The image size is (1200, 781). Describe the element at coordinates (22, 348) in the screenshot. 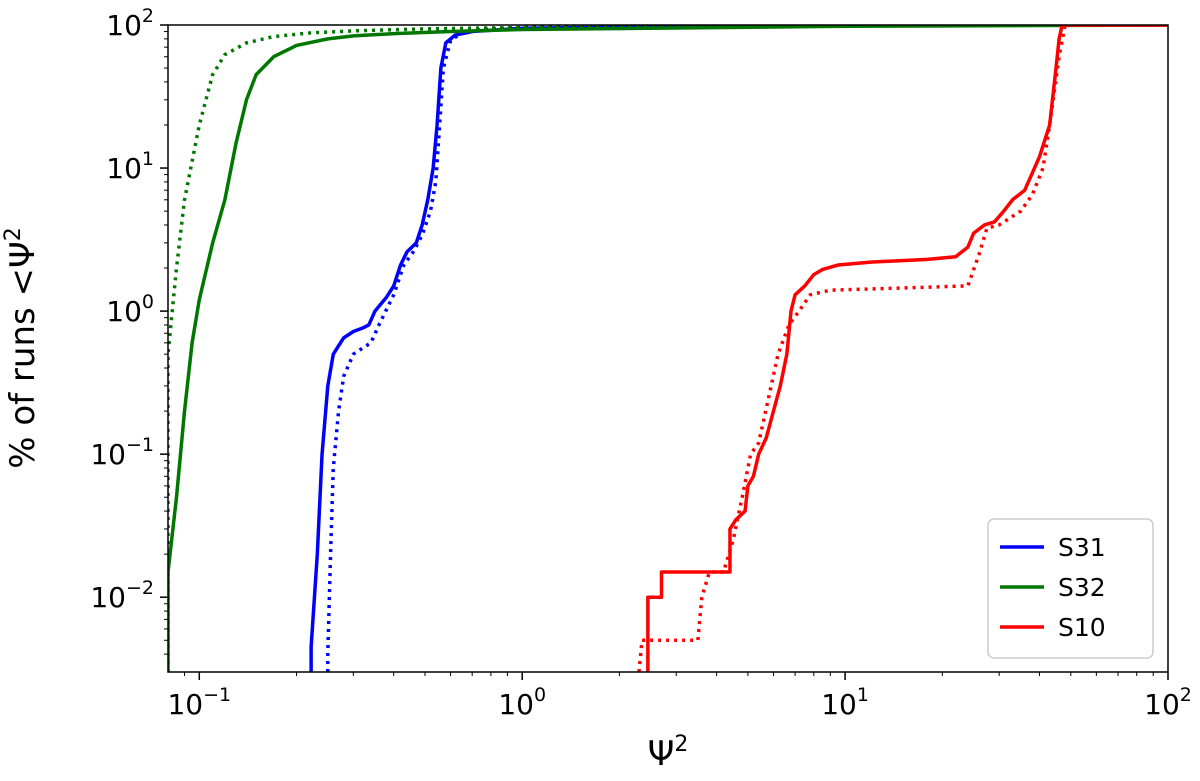

I see `y-axis-label: % of runs <Ψ2` at that location.